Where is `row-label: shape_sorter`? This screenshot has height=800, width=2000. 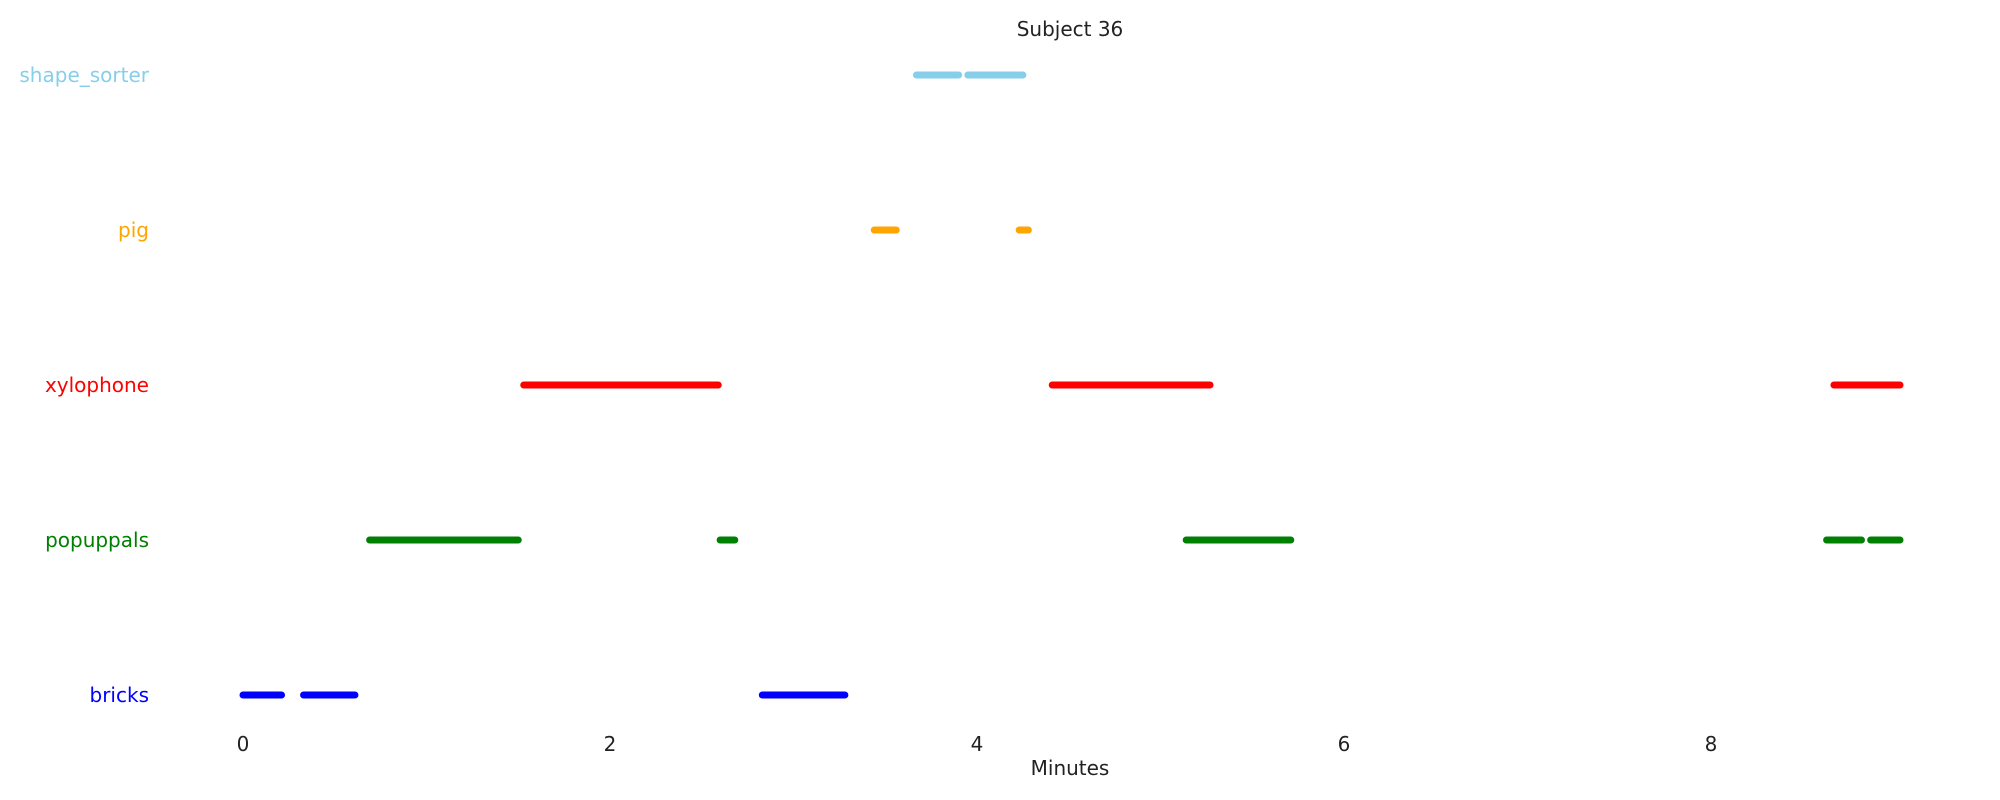 row-label: shape_sorter is located at coordinates (84, 75).